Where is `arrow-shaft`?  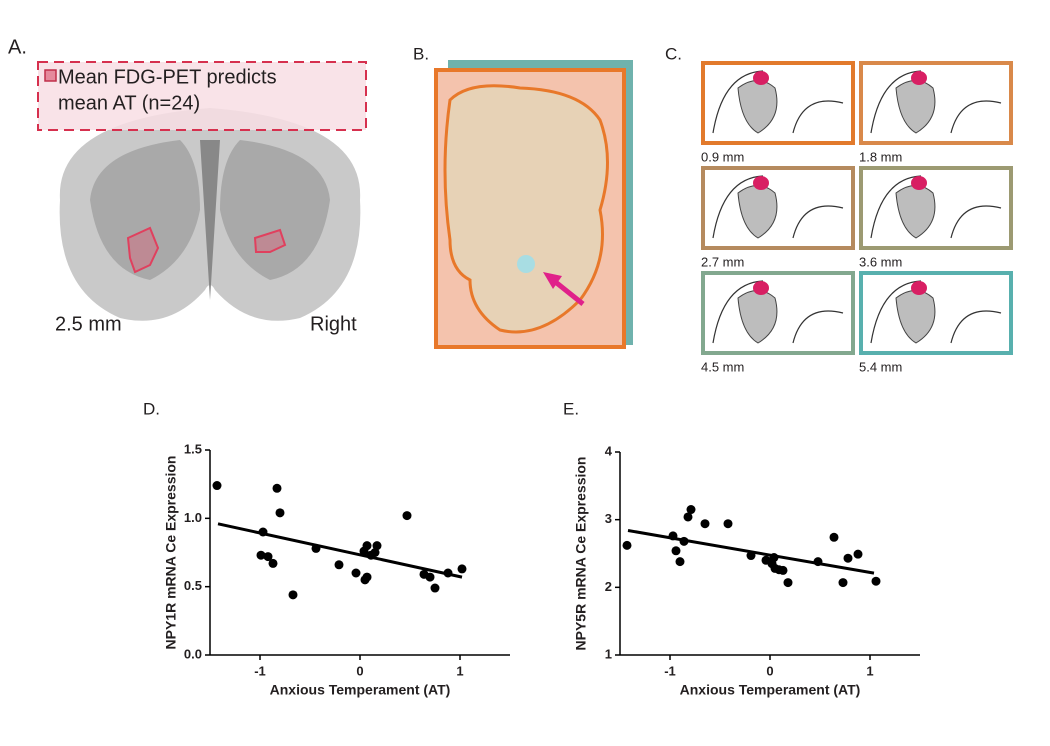 arrow-shaft is located at coordinates (568, 292).